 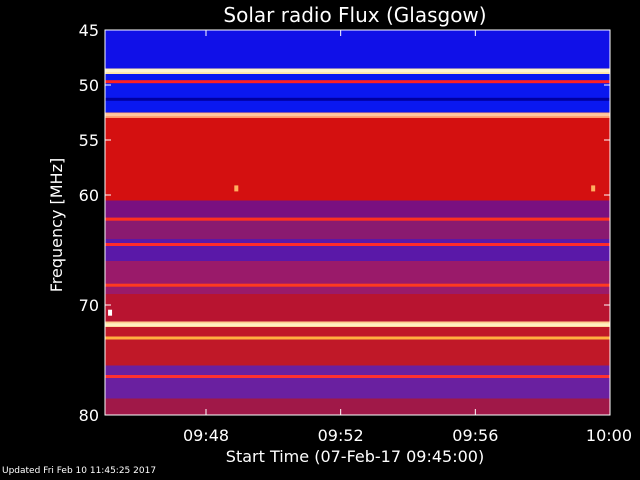 I want to click on x-tick-label-1: 09:52, so click(x=341, y=435).